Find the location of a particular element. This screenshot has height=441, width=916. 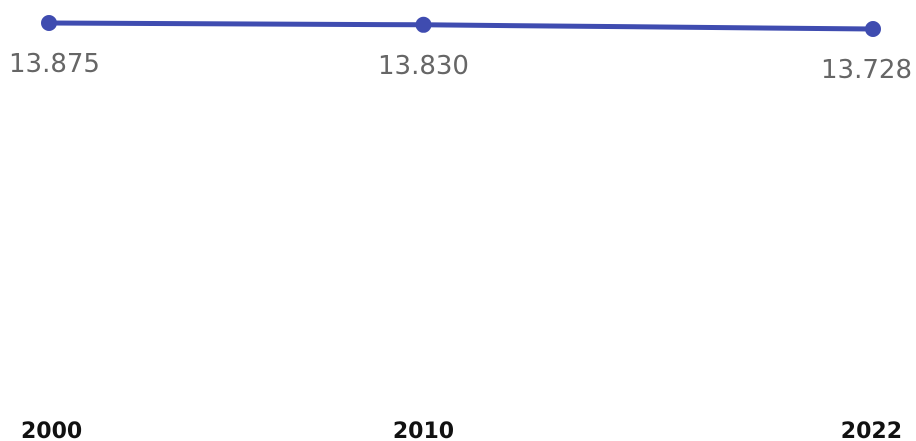

series-layer is located at coordinates (461, 26).